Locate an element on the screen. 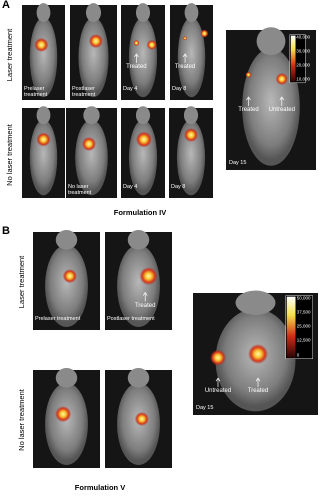  scale-tick-label: 37,500 is located at coordinates (303, 312).